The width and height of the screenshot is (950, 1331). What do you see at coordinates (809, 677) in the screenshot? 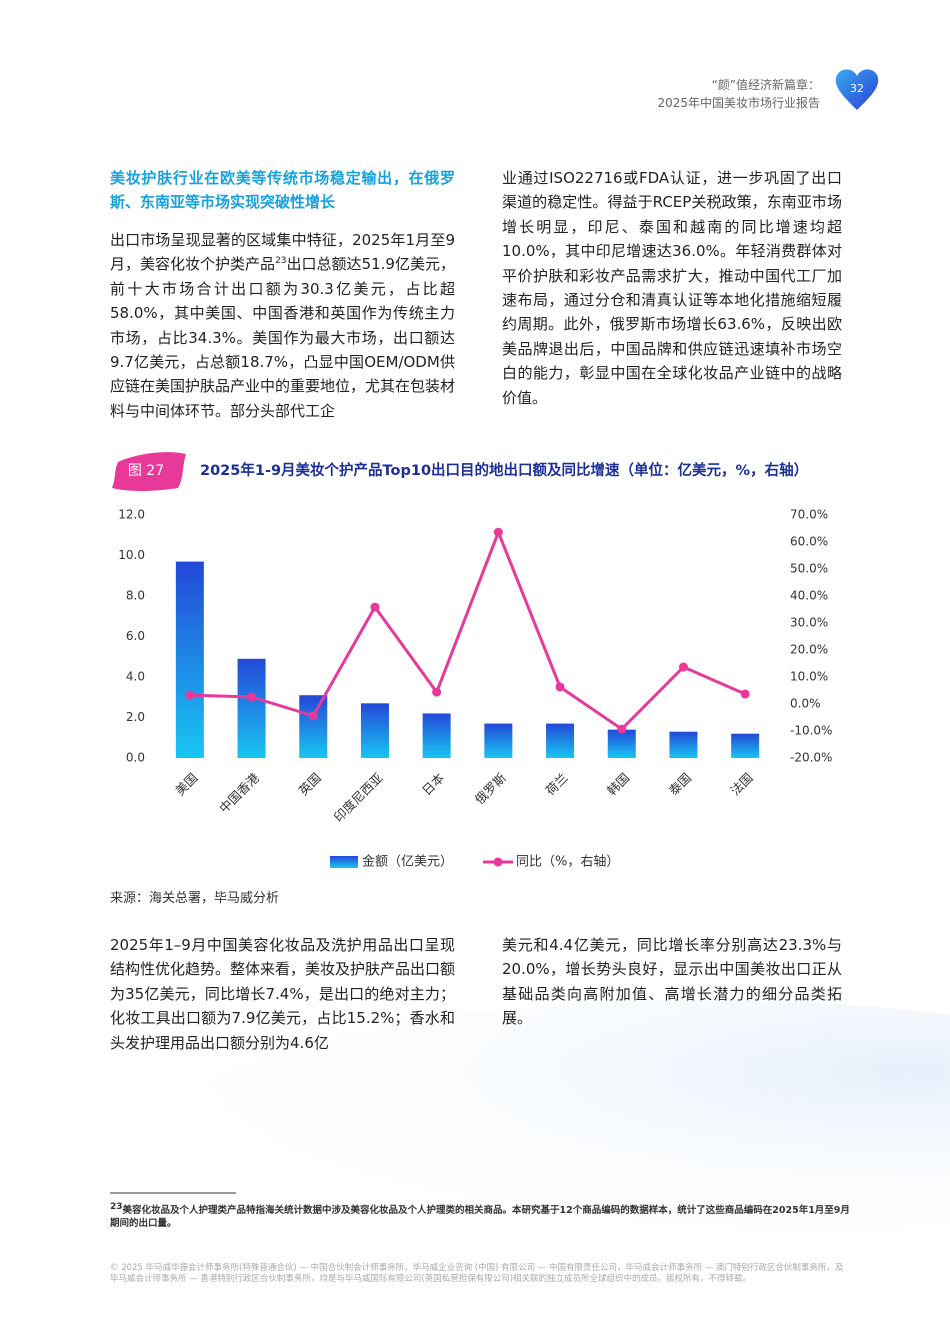
I see `y2-tick-label: 10.0%` at bounding box center [809, 677].